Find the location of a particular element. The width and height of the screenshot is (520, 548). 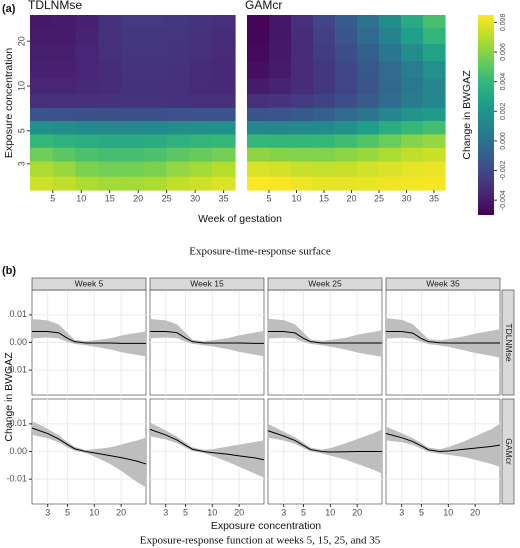

colorbar-tick-label: -0.004 is located at coordinates (503, 200).